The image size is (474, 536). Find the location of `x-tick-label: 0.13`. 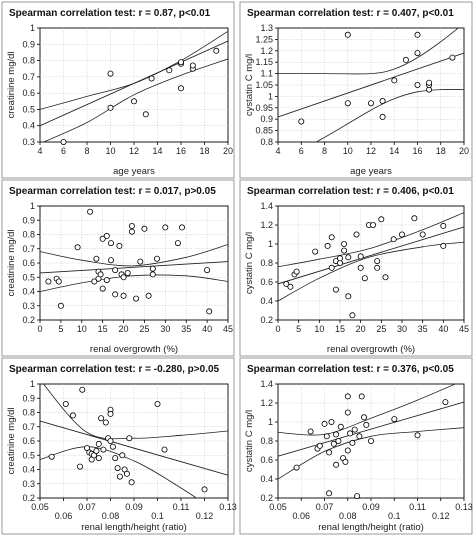

x-tick-label: 0.13 is located at coordinates (228, 507).